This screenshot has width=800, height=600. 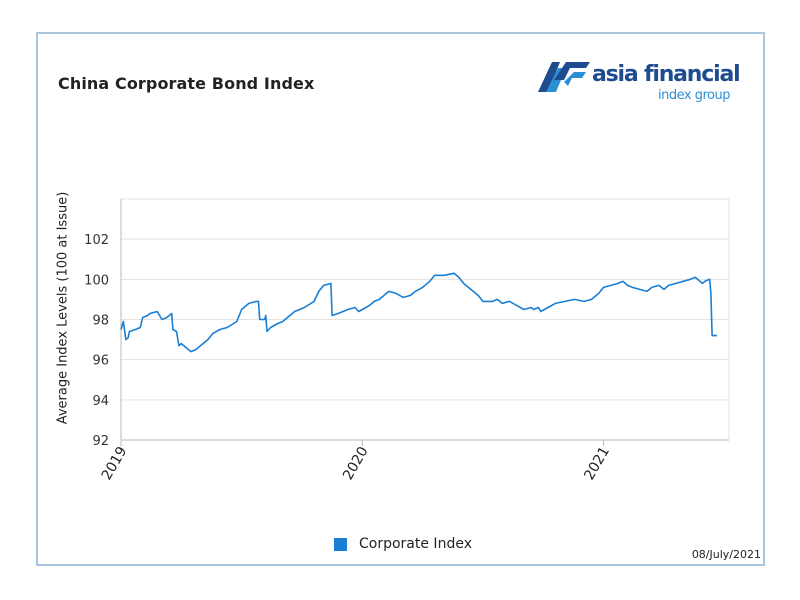 What do you see at coordinates (96, 240) in the screenshot?
I see `y-tick-label: 102` at bounding box center [96, 240].